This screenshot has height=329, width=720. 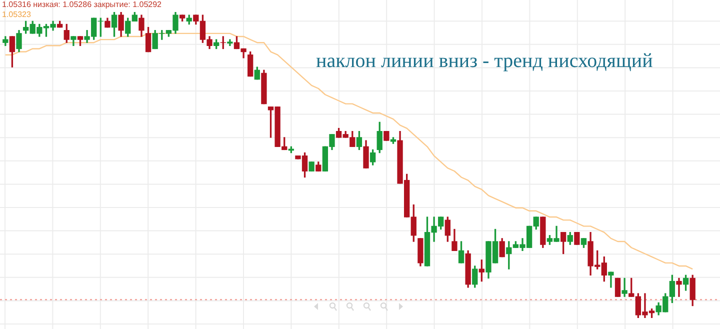 What do you see at coordinates (82, 5) in the screenshot?
I see `text: 1.05316 низкая: 1.05286 закрытие: 1.05292` at bounding box center [82, 5].